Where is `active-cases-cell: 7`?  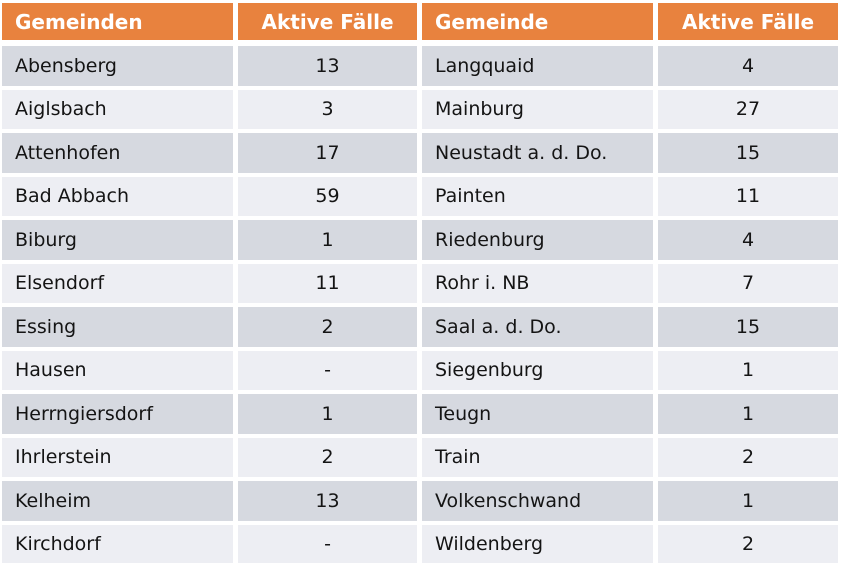
active-cases-cell: 7 is located at coordinates (748, 283).